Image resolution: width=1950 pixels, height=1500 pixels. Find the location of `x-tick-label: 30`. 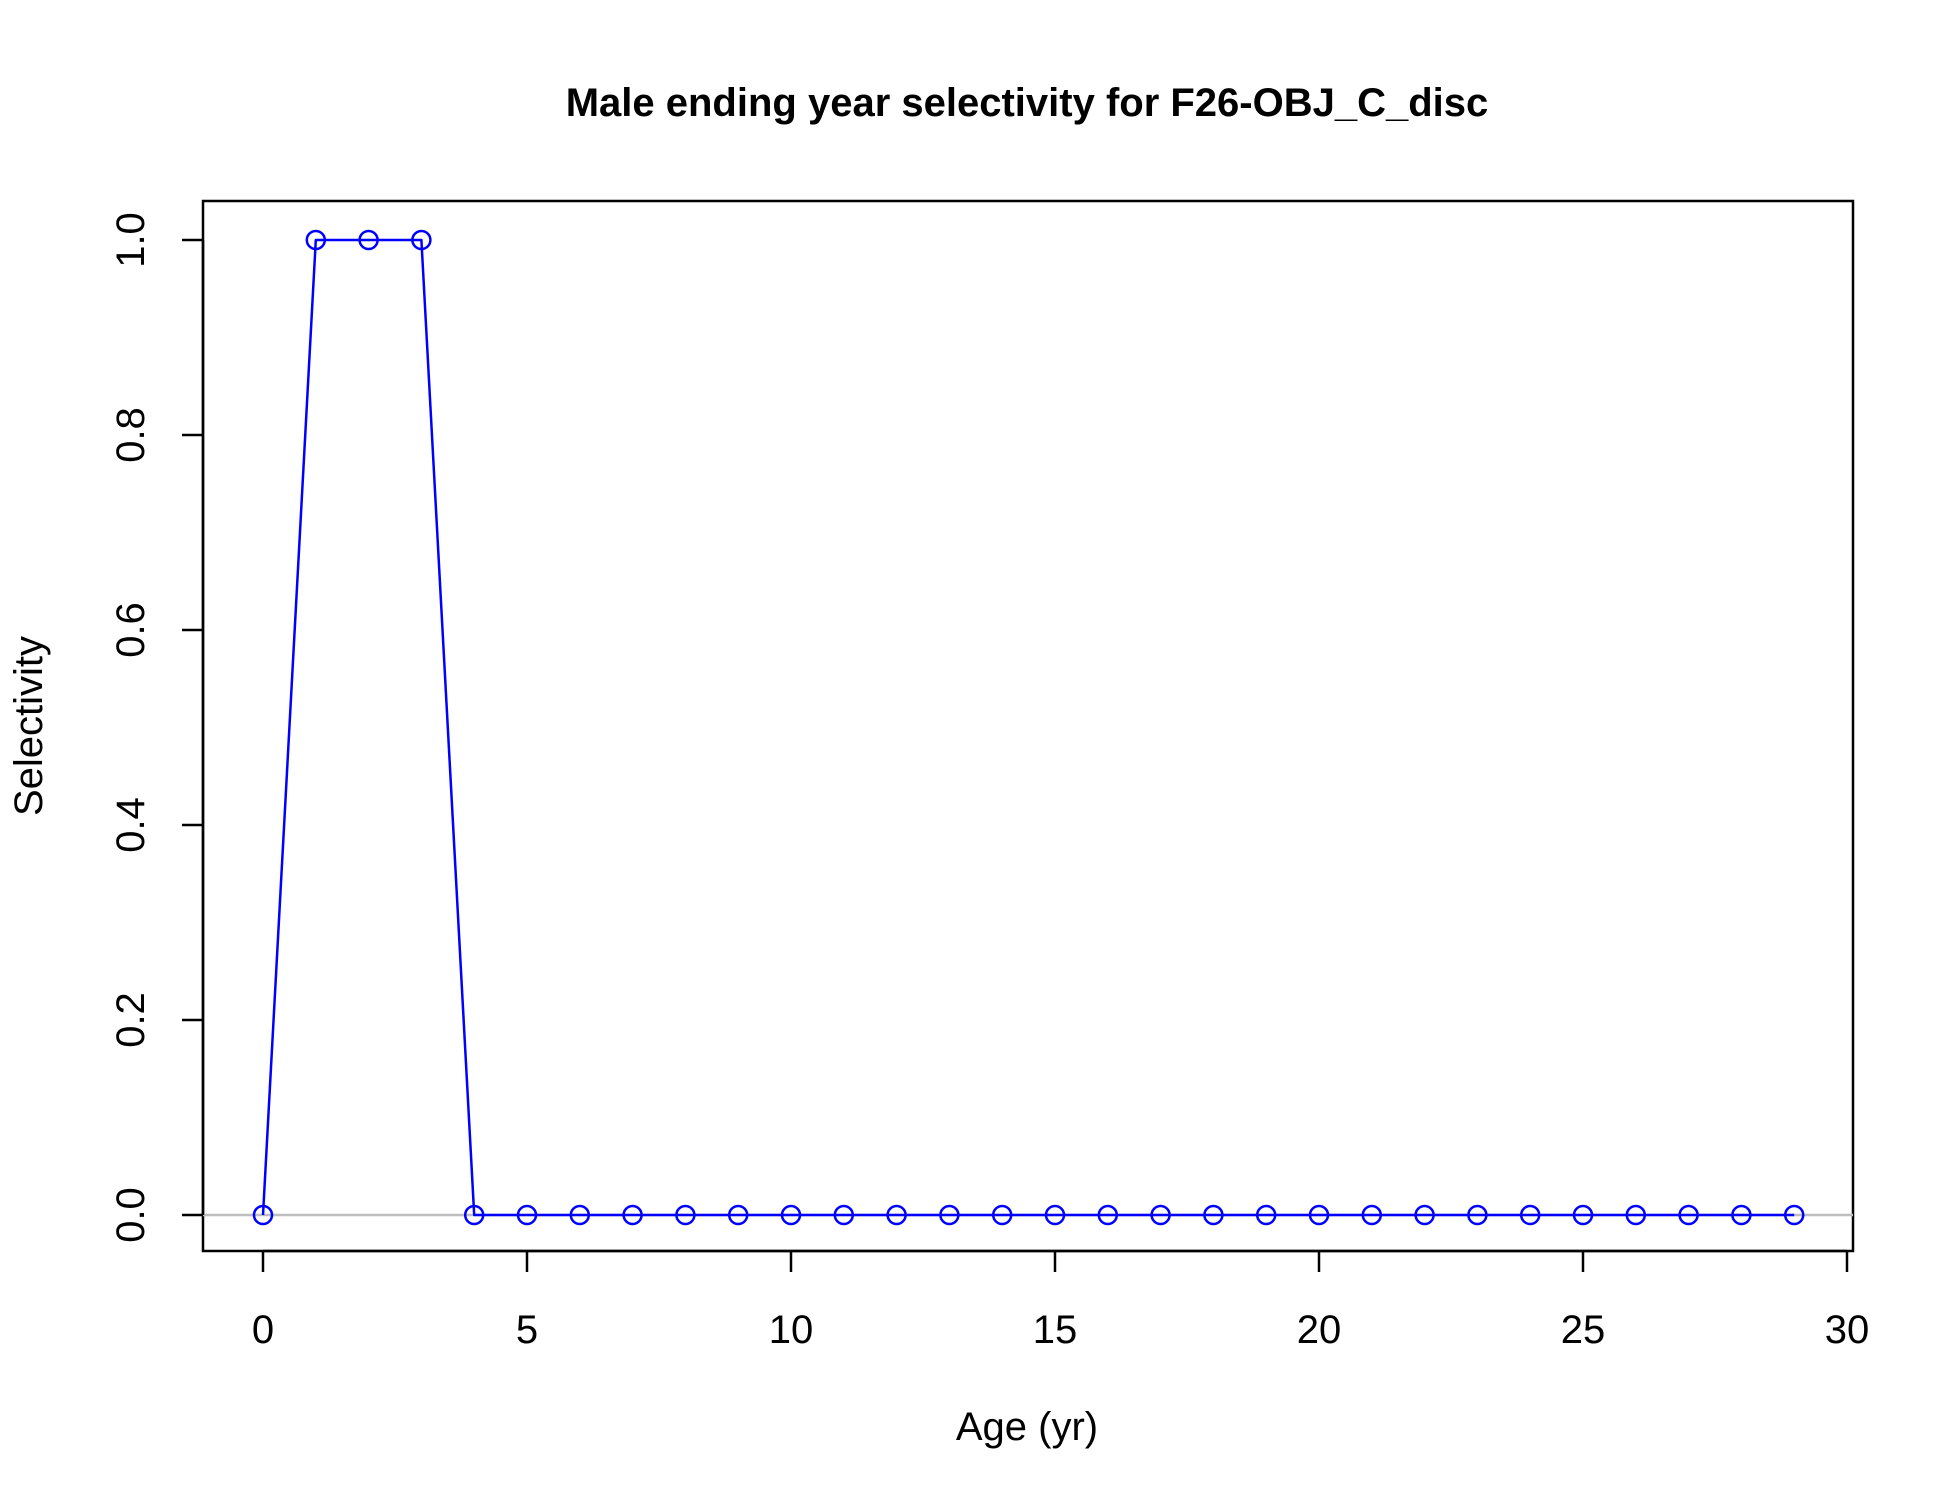

x-tick-label: 30 is located at coordinates (1847, 1330).